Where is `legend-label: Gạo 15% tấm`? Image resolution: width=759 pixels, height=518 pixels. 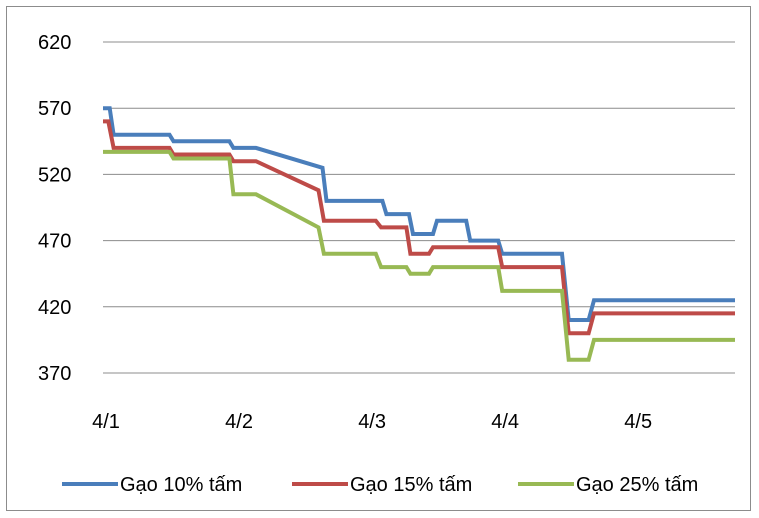 legend-label: Gạo 15% tấm is located at coordinates (411, 485).